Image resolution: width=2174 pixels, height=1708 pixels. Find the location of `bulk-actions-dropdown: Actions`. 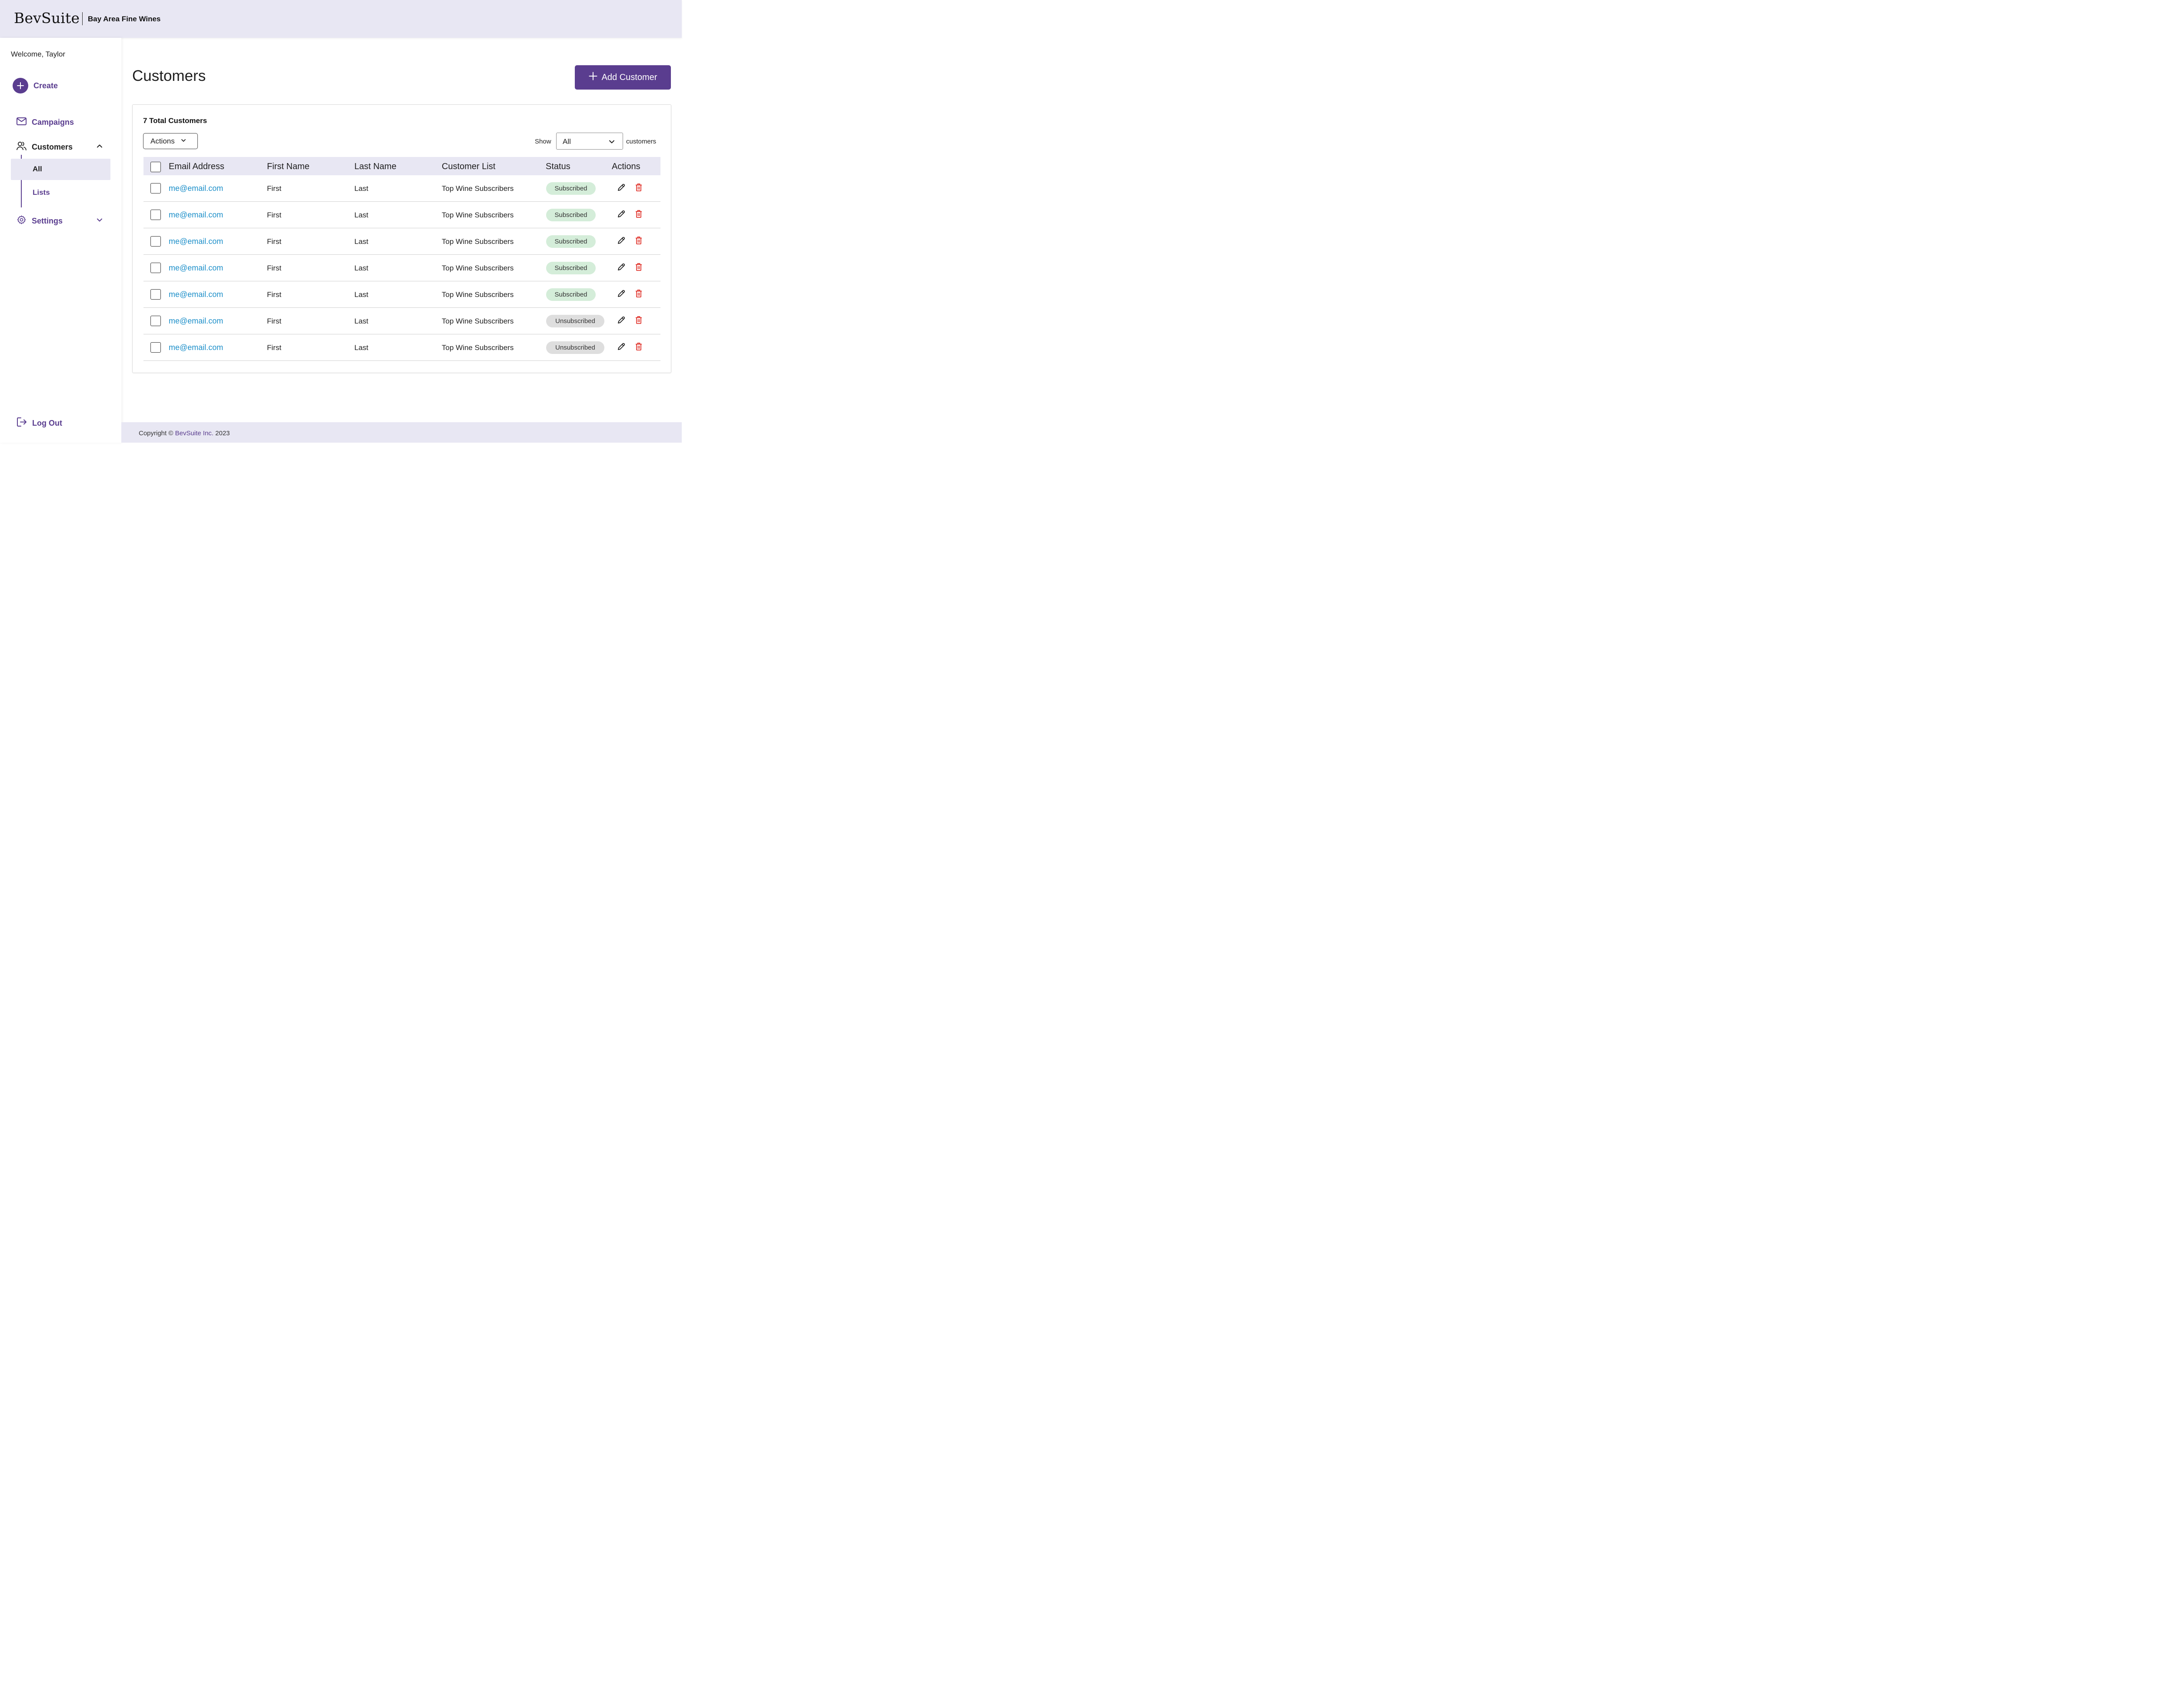

bulk-actions-dropdown: Actions is located at coordinates (170, 141).